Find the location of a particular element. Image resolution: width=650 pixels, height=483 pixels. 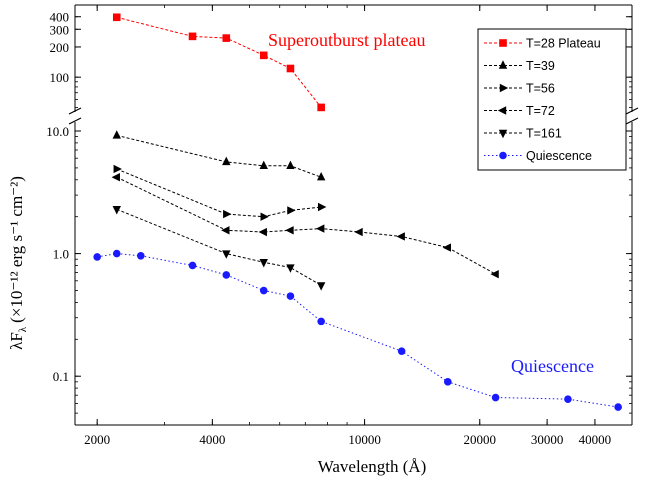

legend-label: T=56 is located at coordinates (540, 89).